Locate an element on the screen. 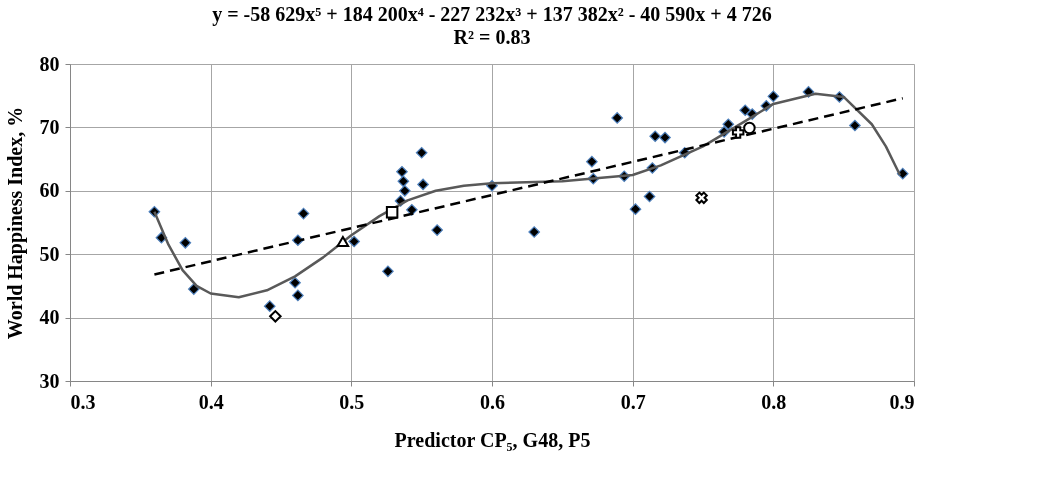 This screenshot has height=501, width=1046. y-tick-label: 50 is located at coordinates (49, 253).